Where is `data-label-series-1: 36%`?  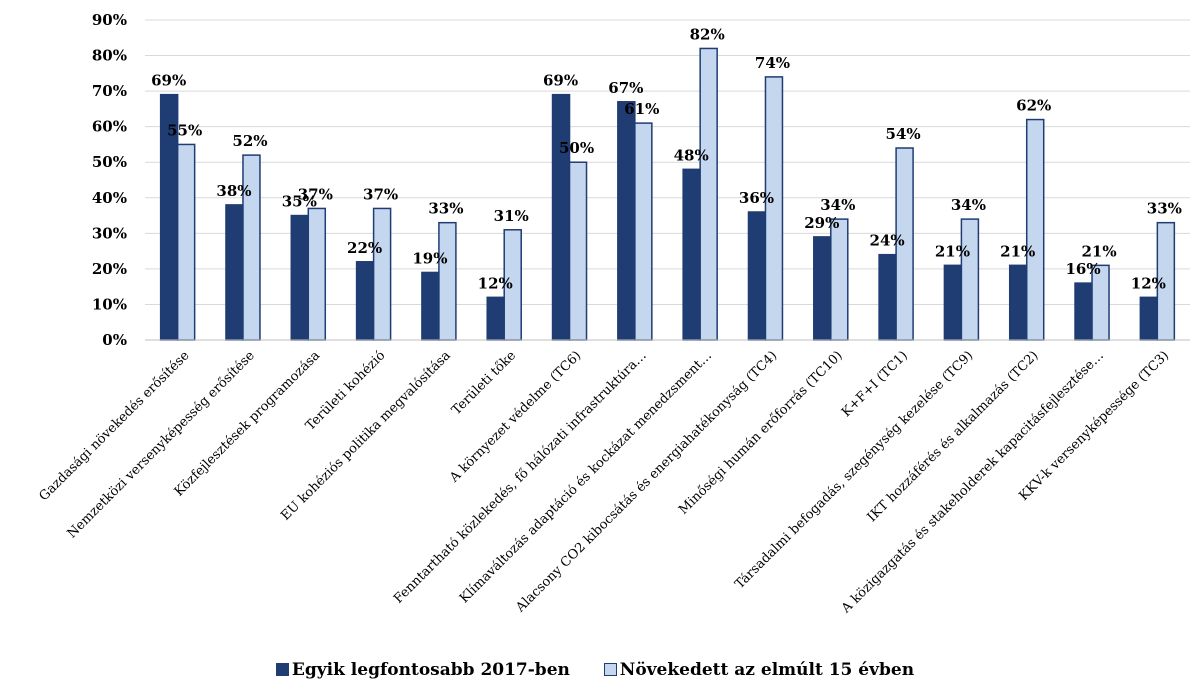 data-label-series-1: 36% is located at coordinates (756, 198).